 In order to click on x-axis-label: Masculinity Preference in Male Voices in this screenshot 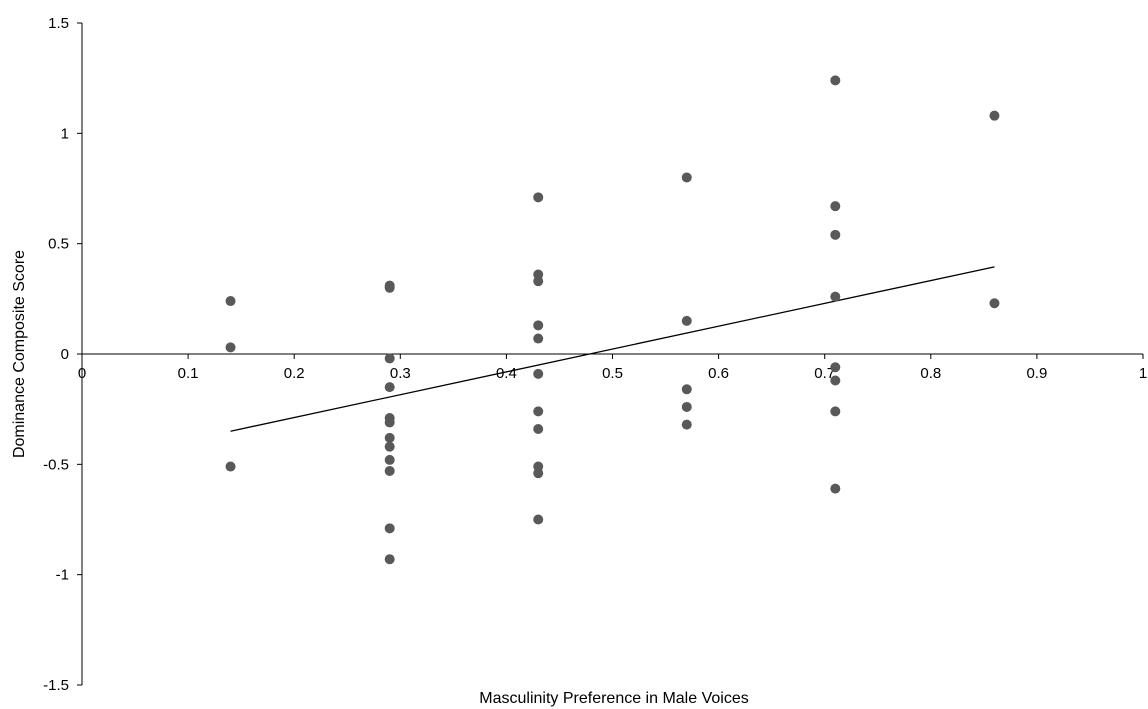, I will do `click(613, 698)`.